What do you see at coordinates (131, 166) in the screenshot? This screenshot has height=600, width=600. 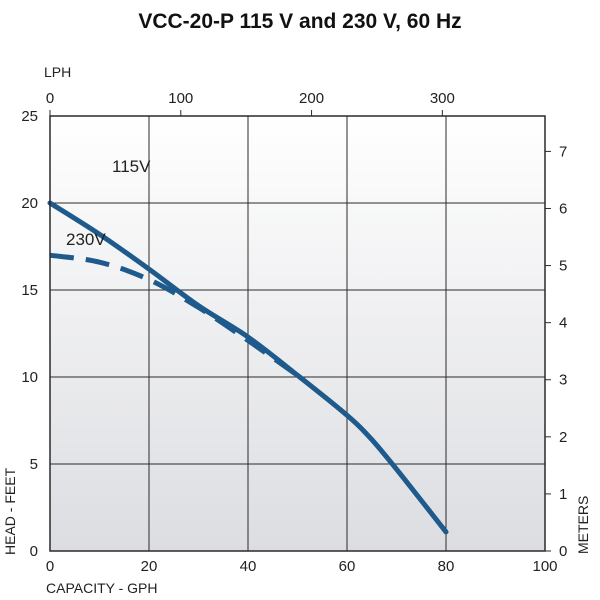 I see `series-label-115v: 115V` at bounding box center [131, 166].